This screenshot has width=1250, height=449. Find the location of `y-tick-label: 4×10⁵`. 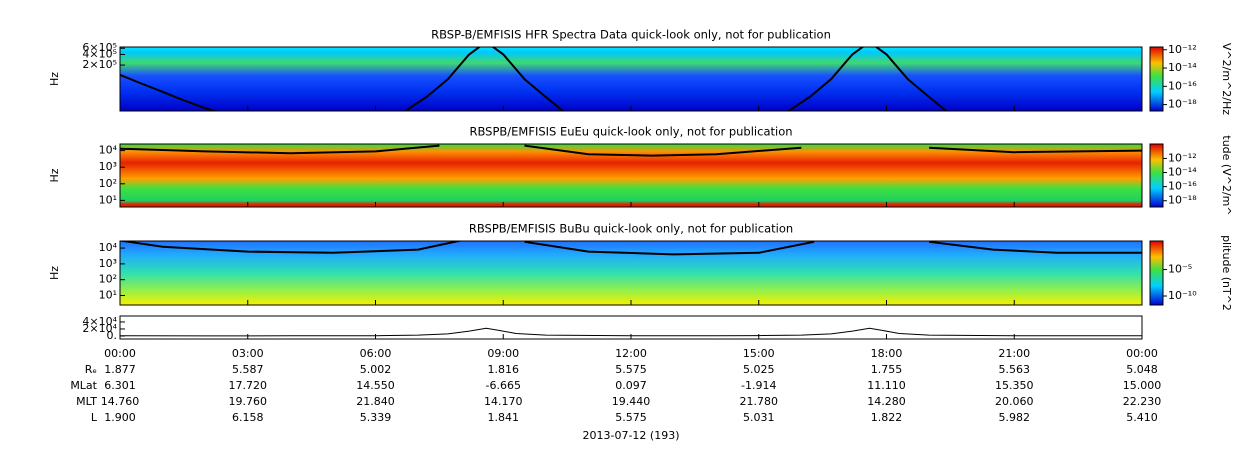

y-tick-label: 4×10⁵ is located at coordinates (99, 53).